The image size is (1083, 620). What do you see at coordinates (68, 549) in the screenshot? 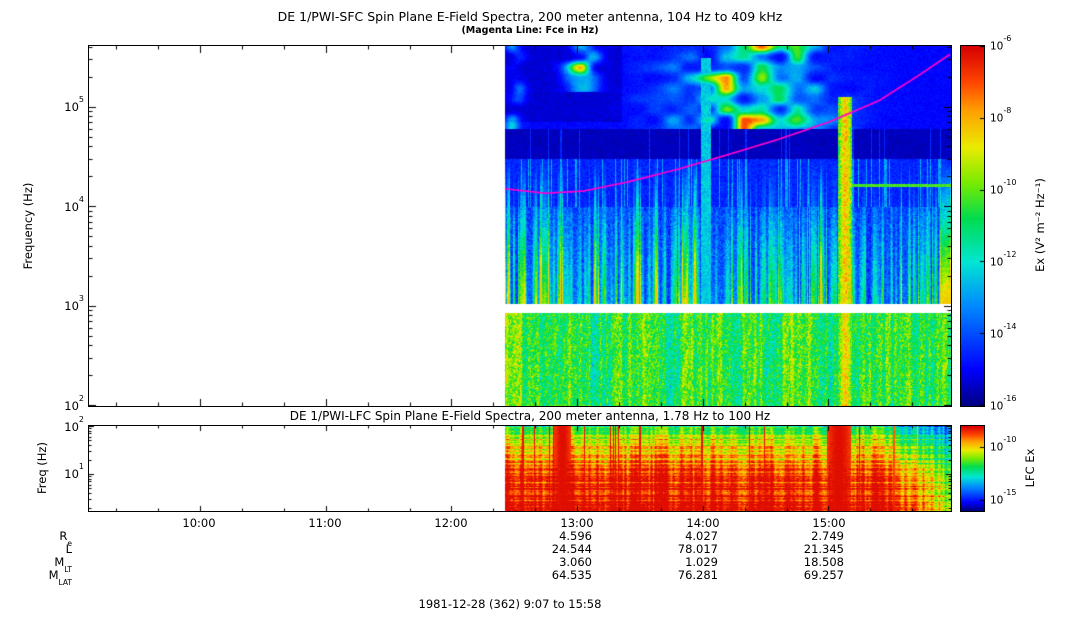
I see `eph-label-l: L` at bounding box center [68, 549].